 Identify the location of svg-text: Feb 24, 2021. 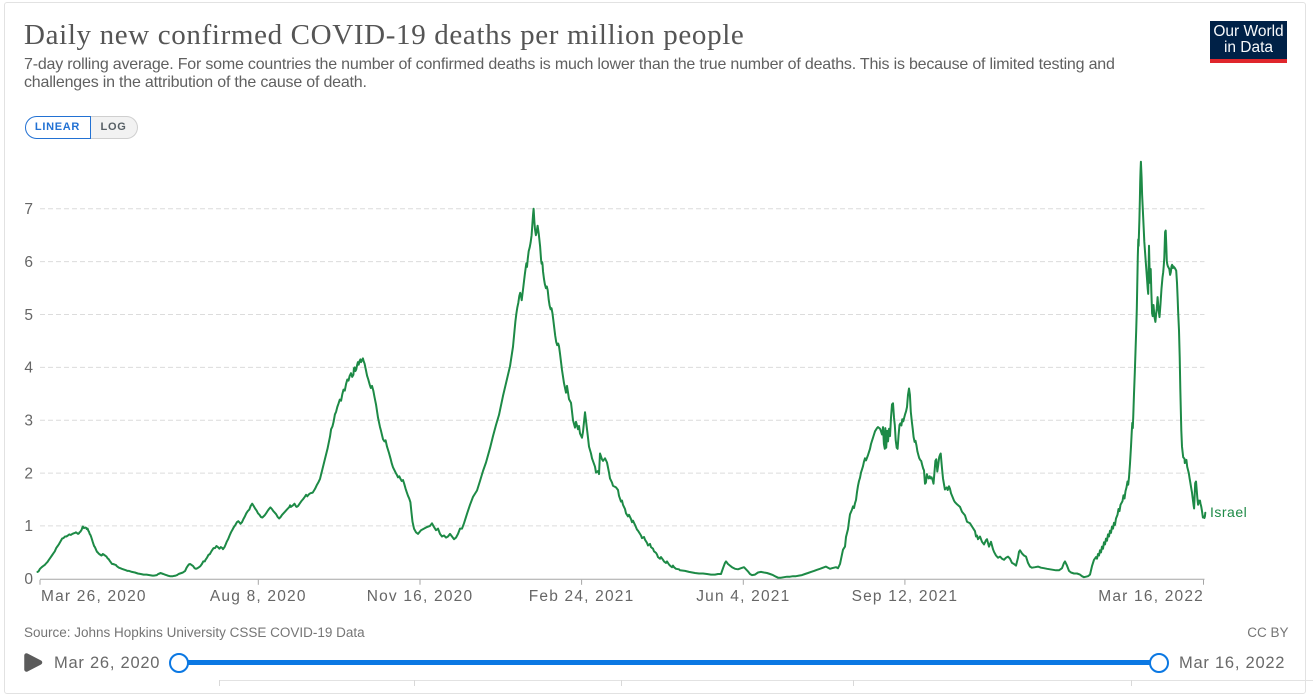
(582, 596).